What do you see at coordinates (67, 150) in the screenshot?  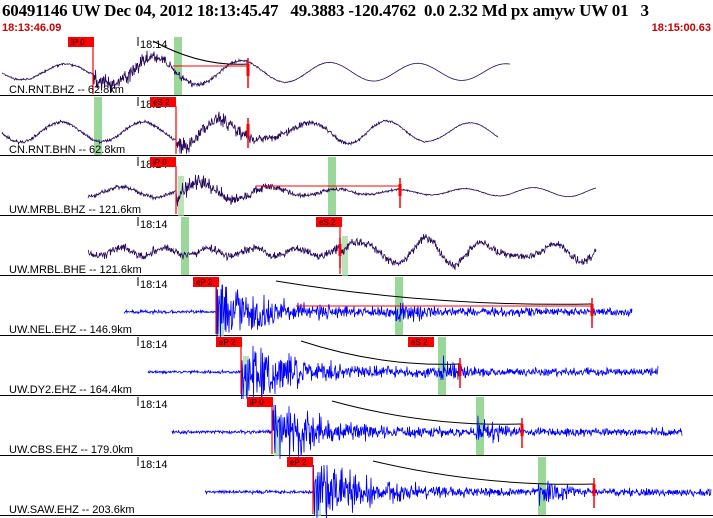 I see `trace-label: CN.RNT.BHN -- 62.8km` at bounding box center [67, 150].